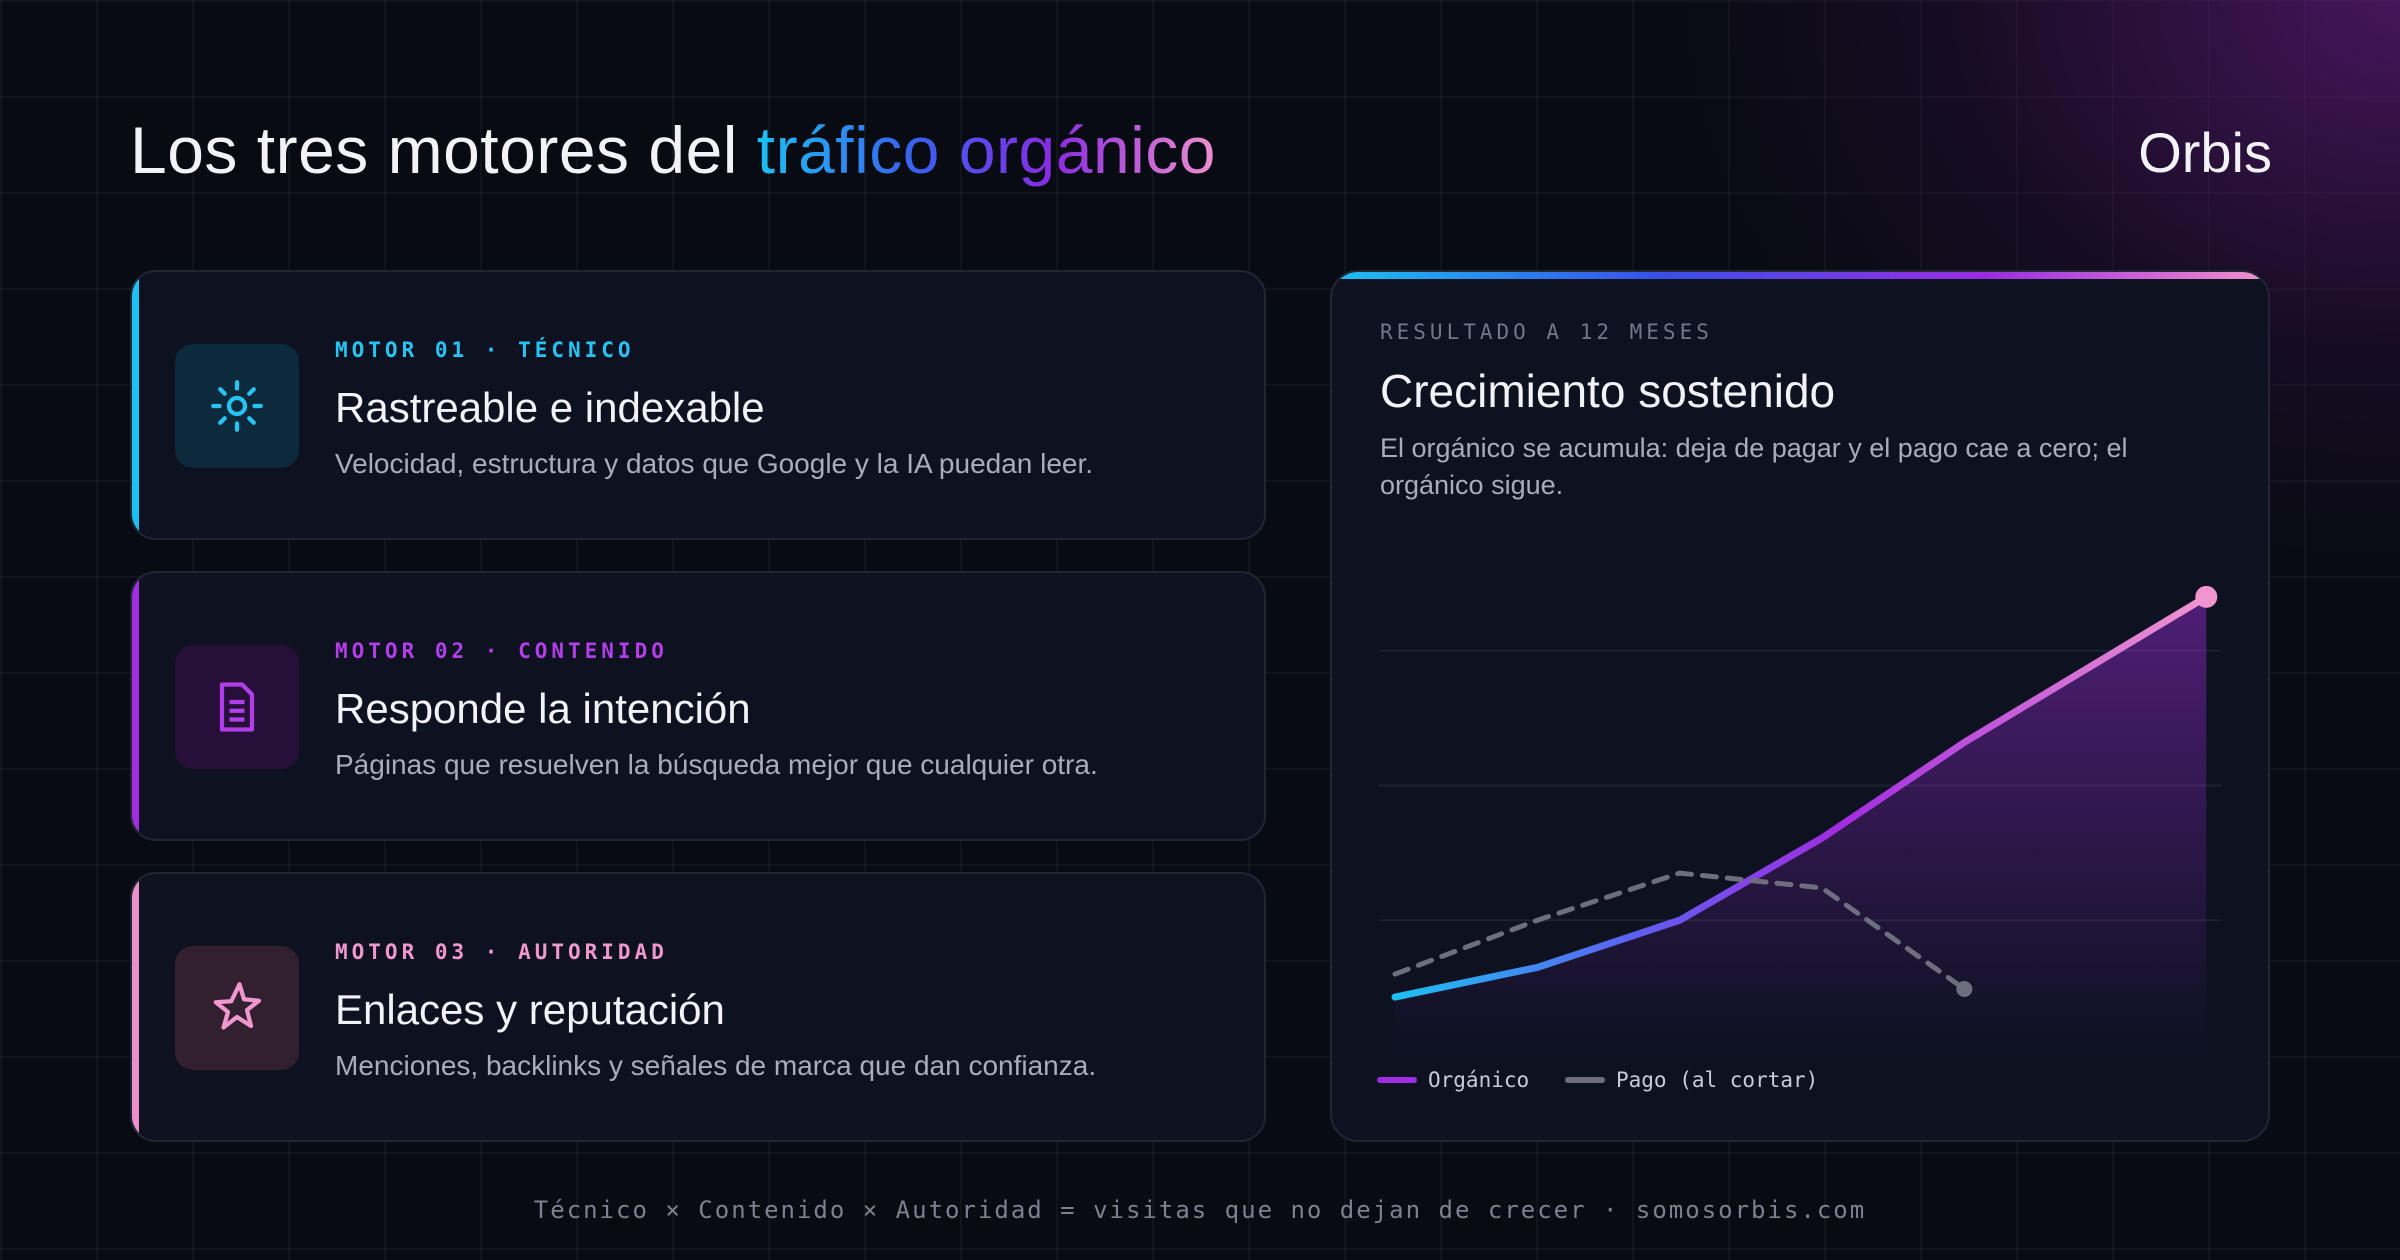 This screenshot has width=2400, height=1260. What do you see at coordinates (550, 407) in the screenshot?
I see `motor-title: Rastreable e indexable` at bounding box center [550, 407].